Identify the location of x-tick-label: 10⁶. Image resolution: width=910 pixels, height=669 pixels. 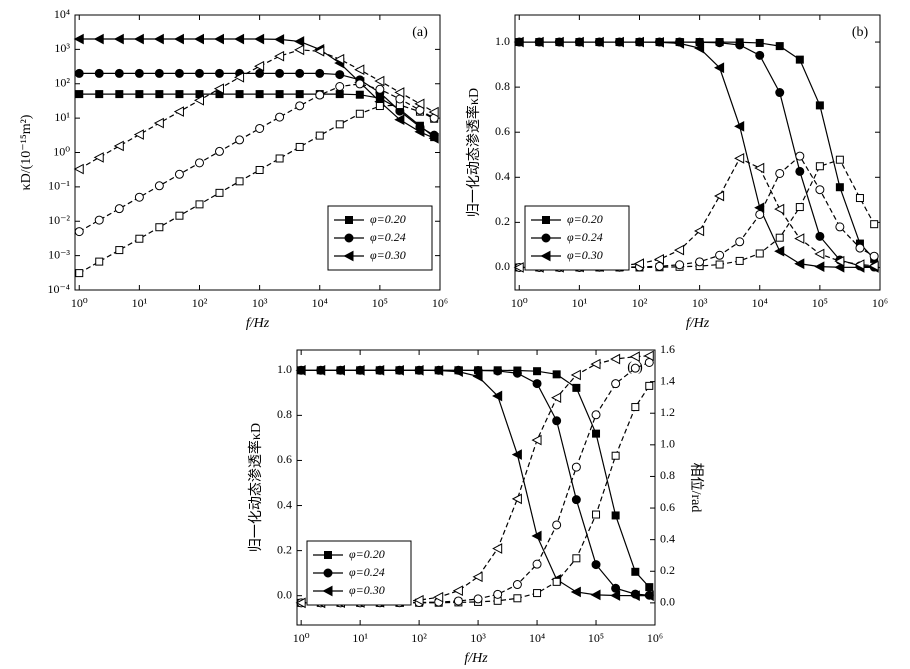
(880, 303).